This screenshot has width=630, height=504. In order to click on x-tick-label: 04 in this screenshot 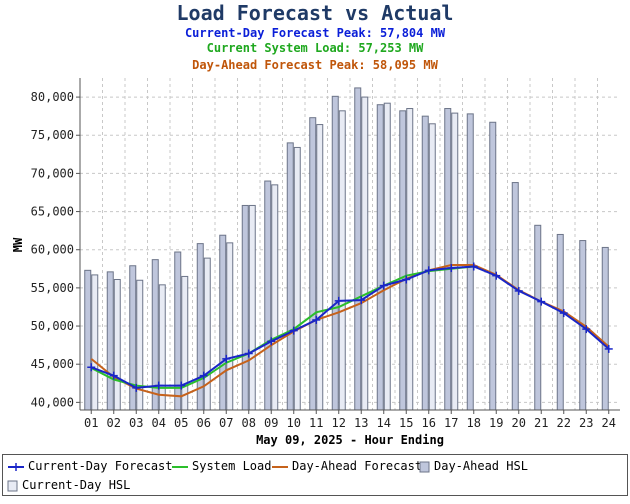, I will do `click(159, 423)`.